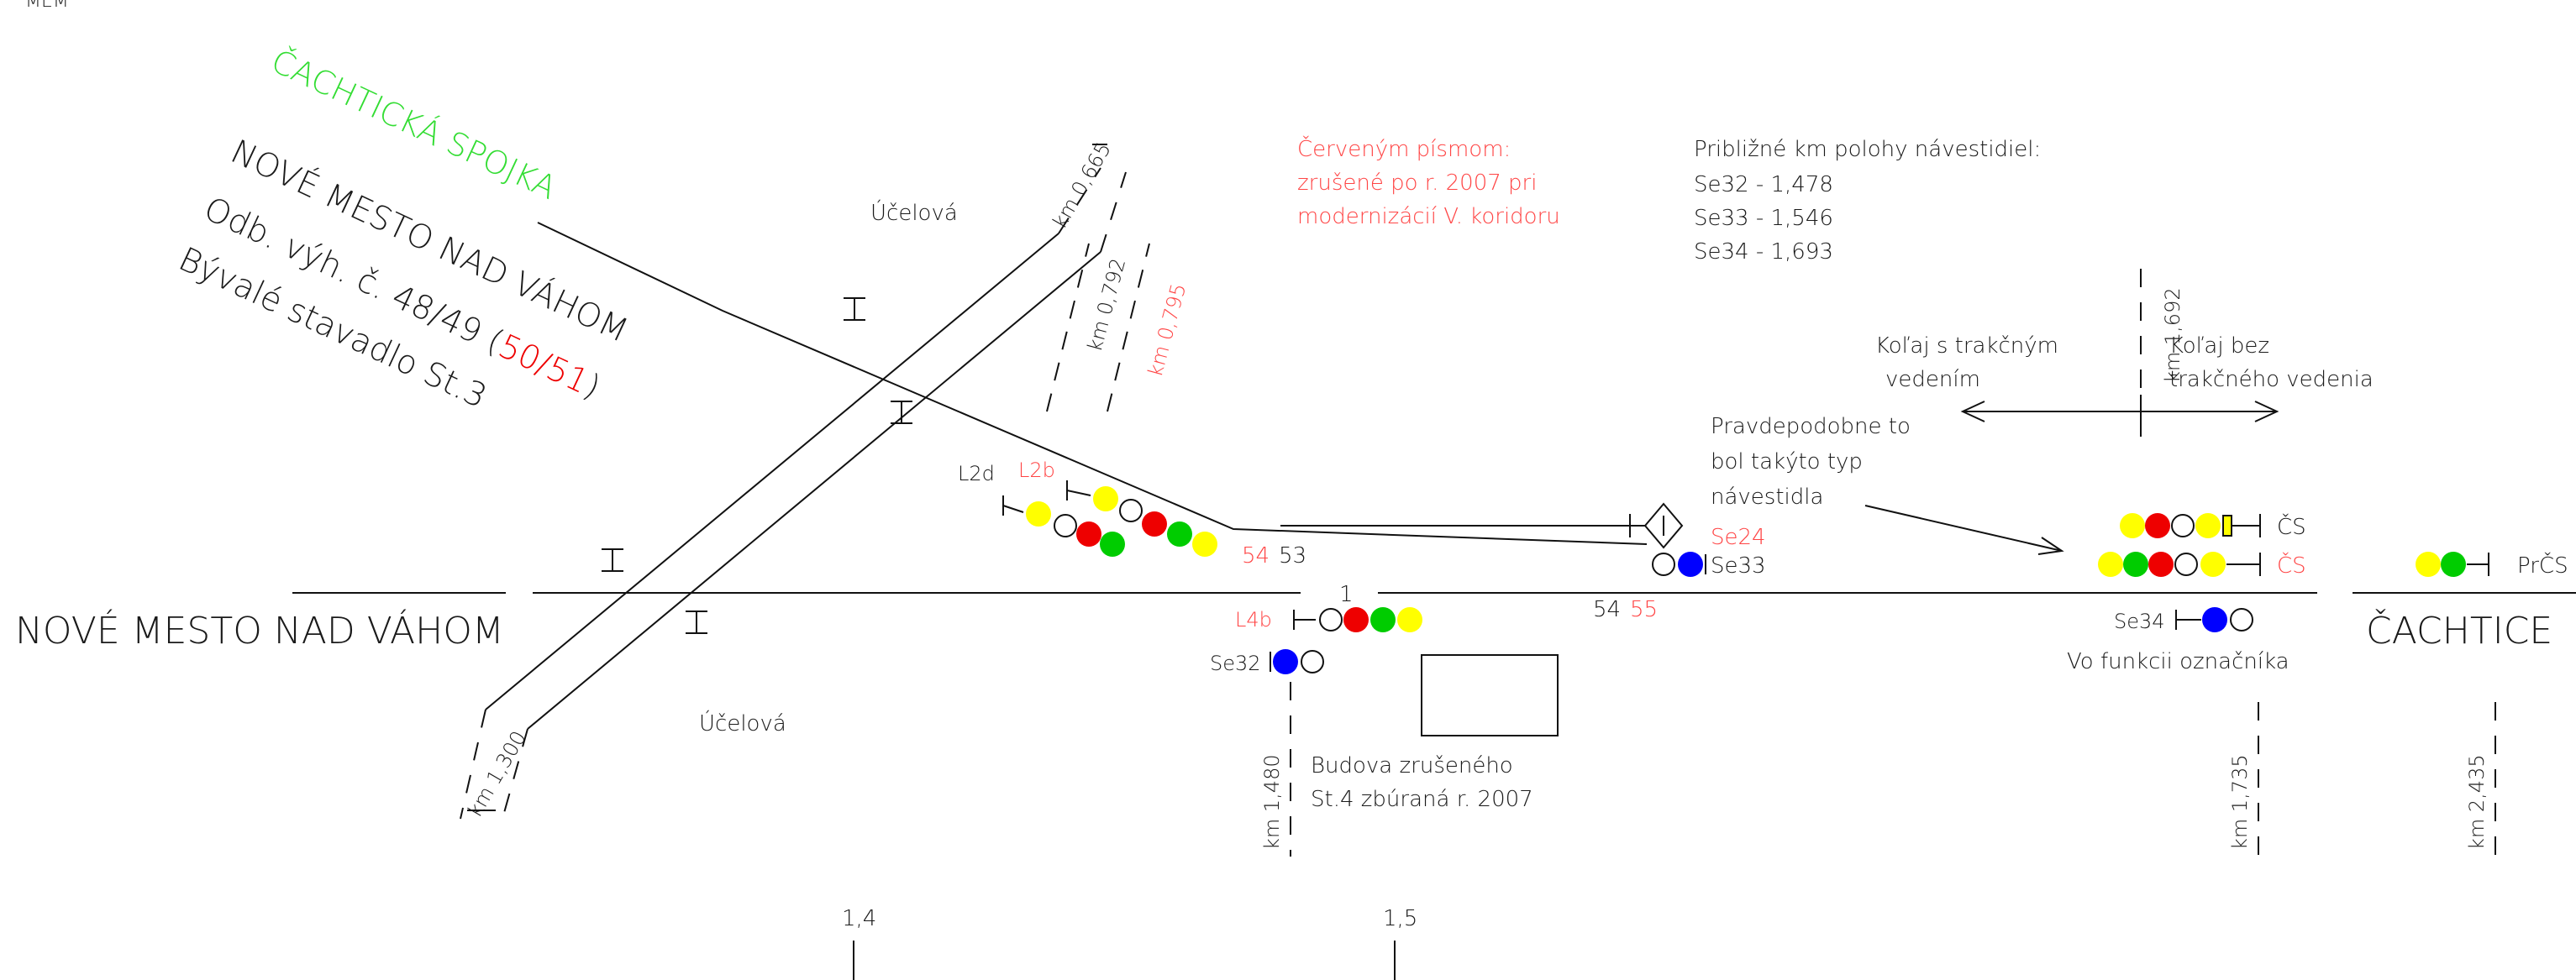 The width and height of the screenshot is (2576, 980). What do you see at coordinates (1422, 799) in the screenshot?
I see `building-line: St.4 zbúraná r. 2007` at bounding box center [1422, 799].